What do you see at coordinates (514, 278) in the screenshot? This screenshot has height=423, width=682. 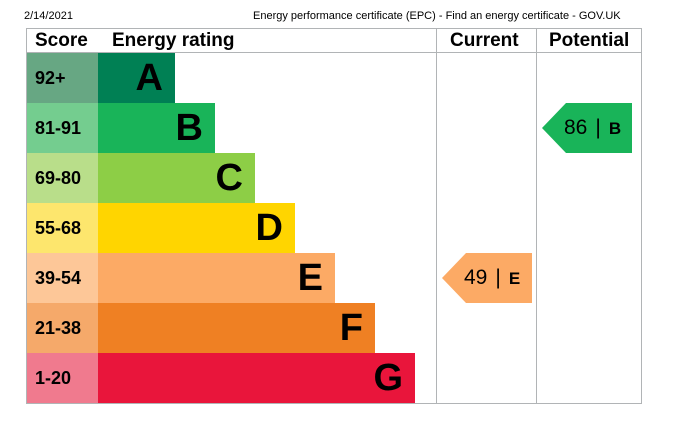 I see `current-rating-letter: E` at bounding box center [514, 278].